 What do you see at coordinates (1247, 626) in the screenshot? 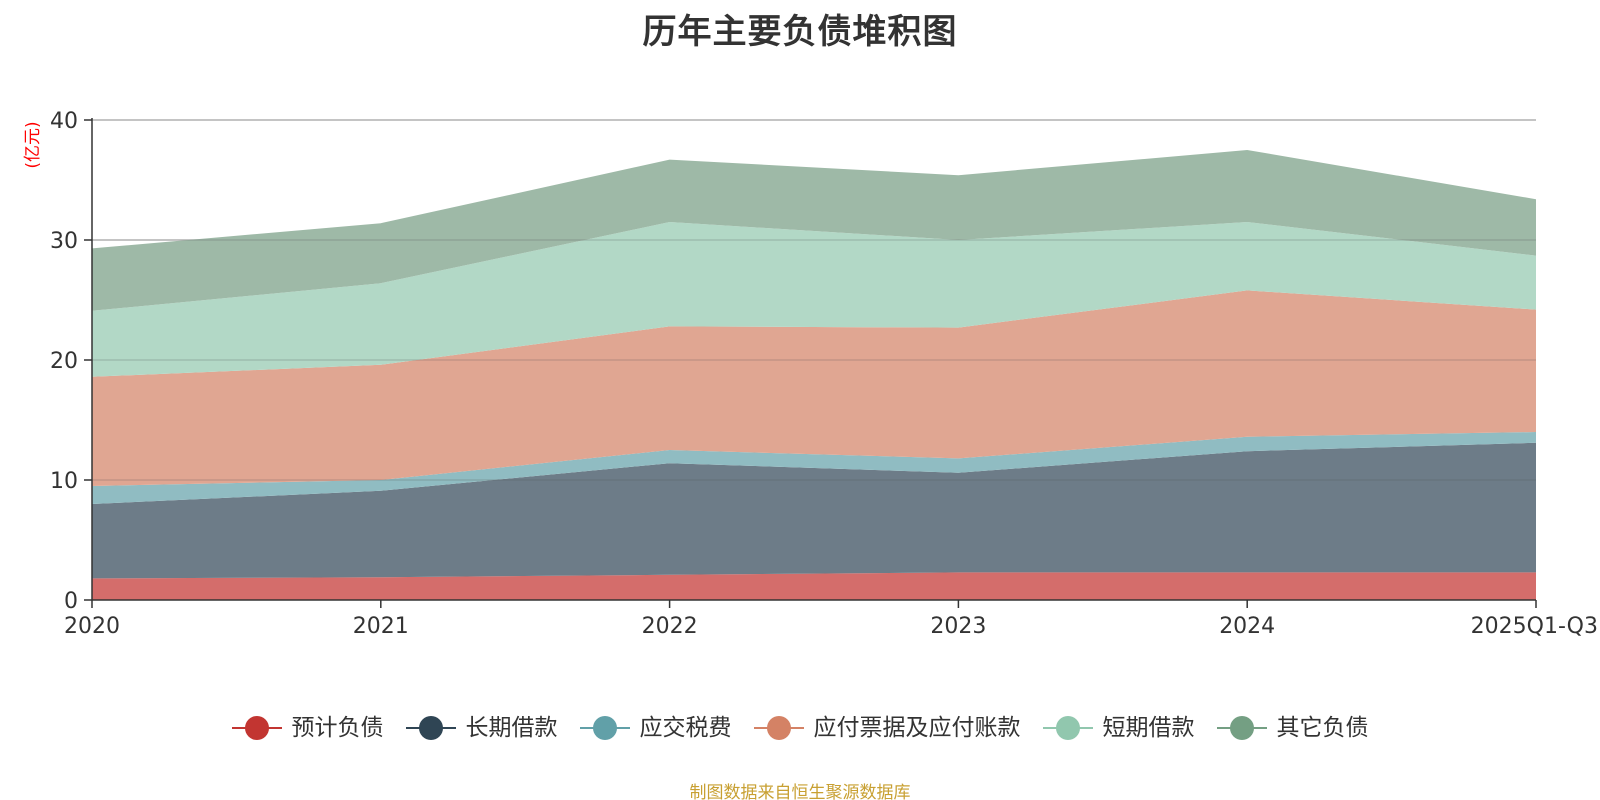
I see `x-tick-label: 2024` at bounding box center [1247, 626].